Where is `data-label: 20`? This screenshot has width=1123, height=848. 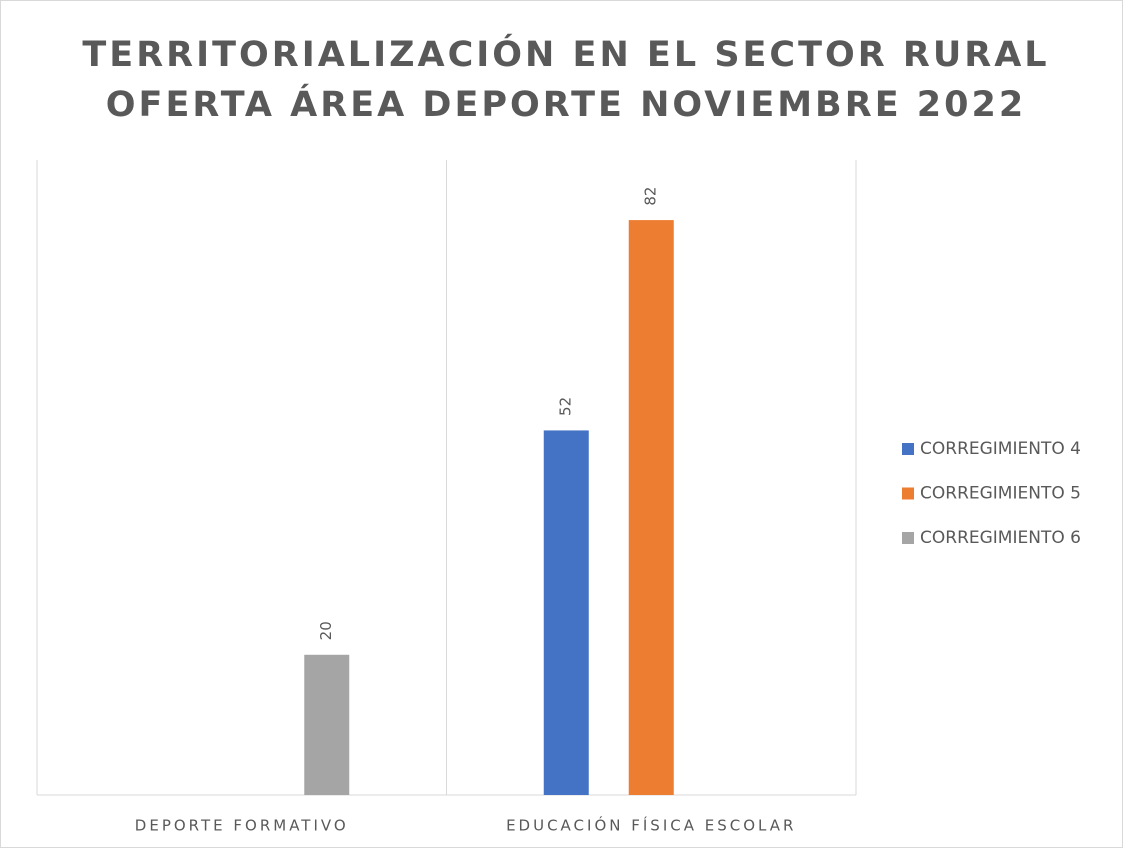 data-label: 20 is located at coordinates (326, 630).